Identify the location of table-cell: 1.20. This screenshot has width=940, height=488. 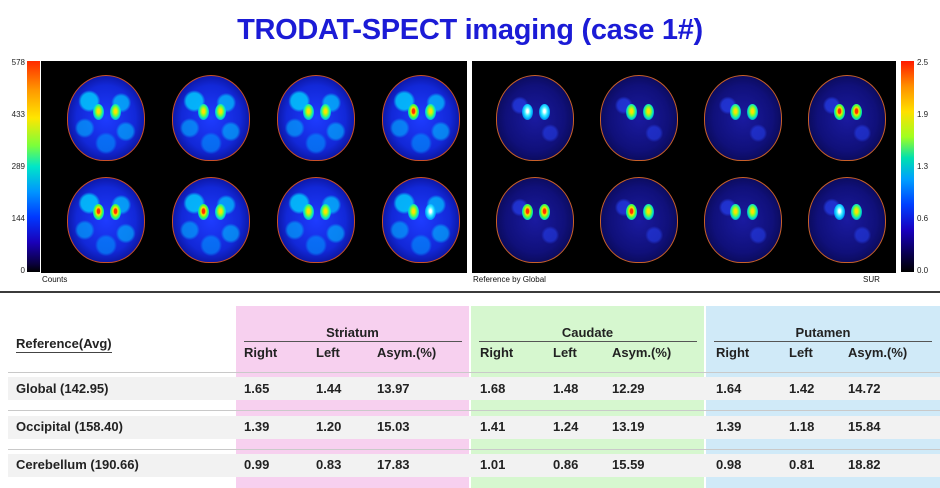
(329, 426).